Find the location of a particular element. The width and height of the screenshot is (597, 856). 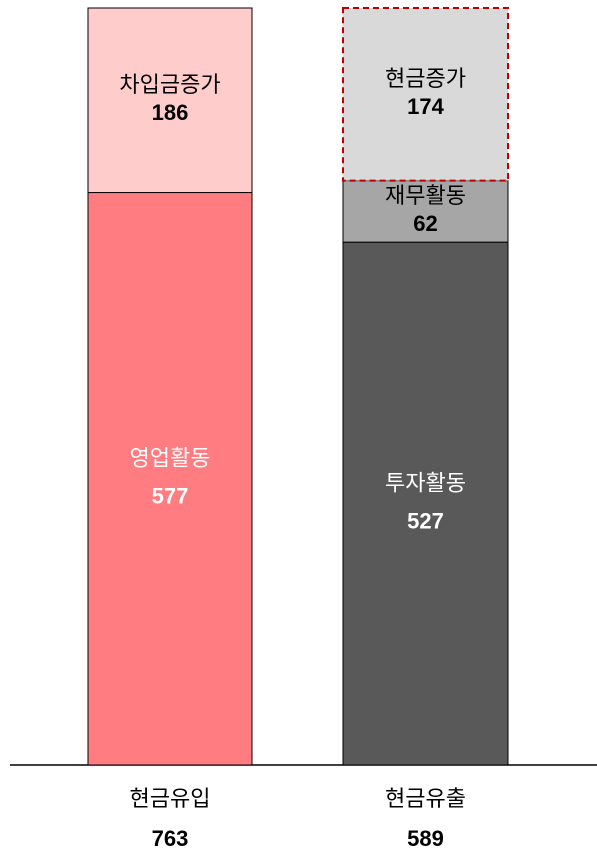

segment-value: 527 is located at coordinates (425, 520).